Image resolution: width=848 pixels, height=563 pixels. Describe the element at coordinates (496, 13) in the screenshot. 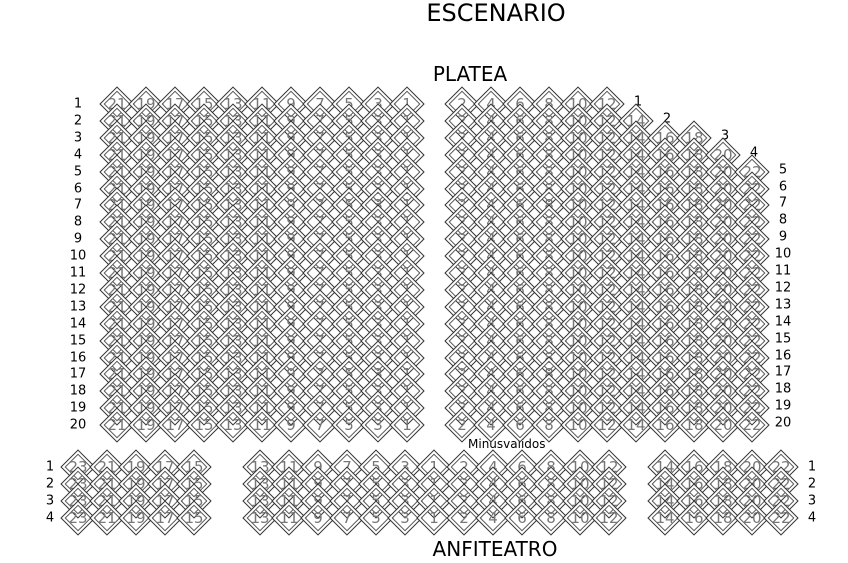

I see `stage-label: ESCENARIO` at that location.